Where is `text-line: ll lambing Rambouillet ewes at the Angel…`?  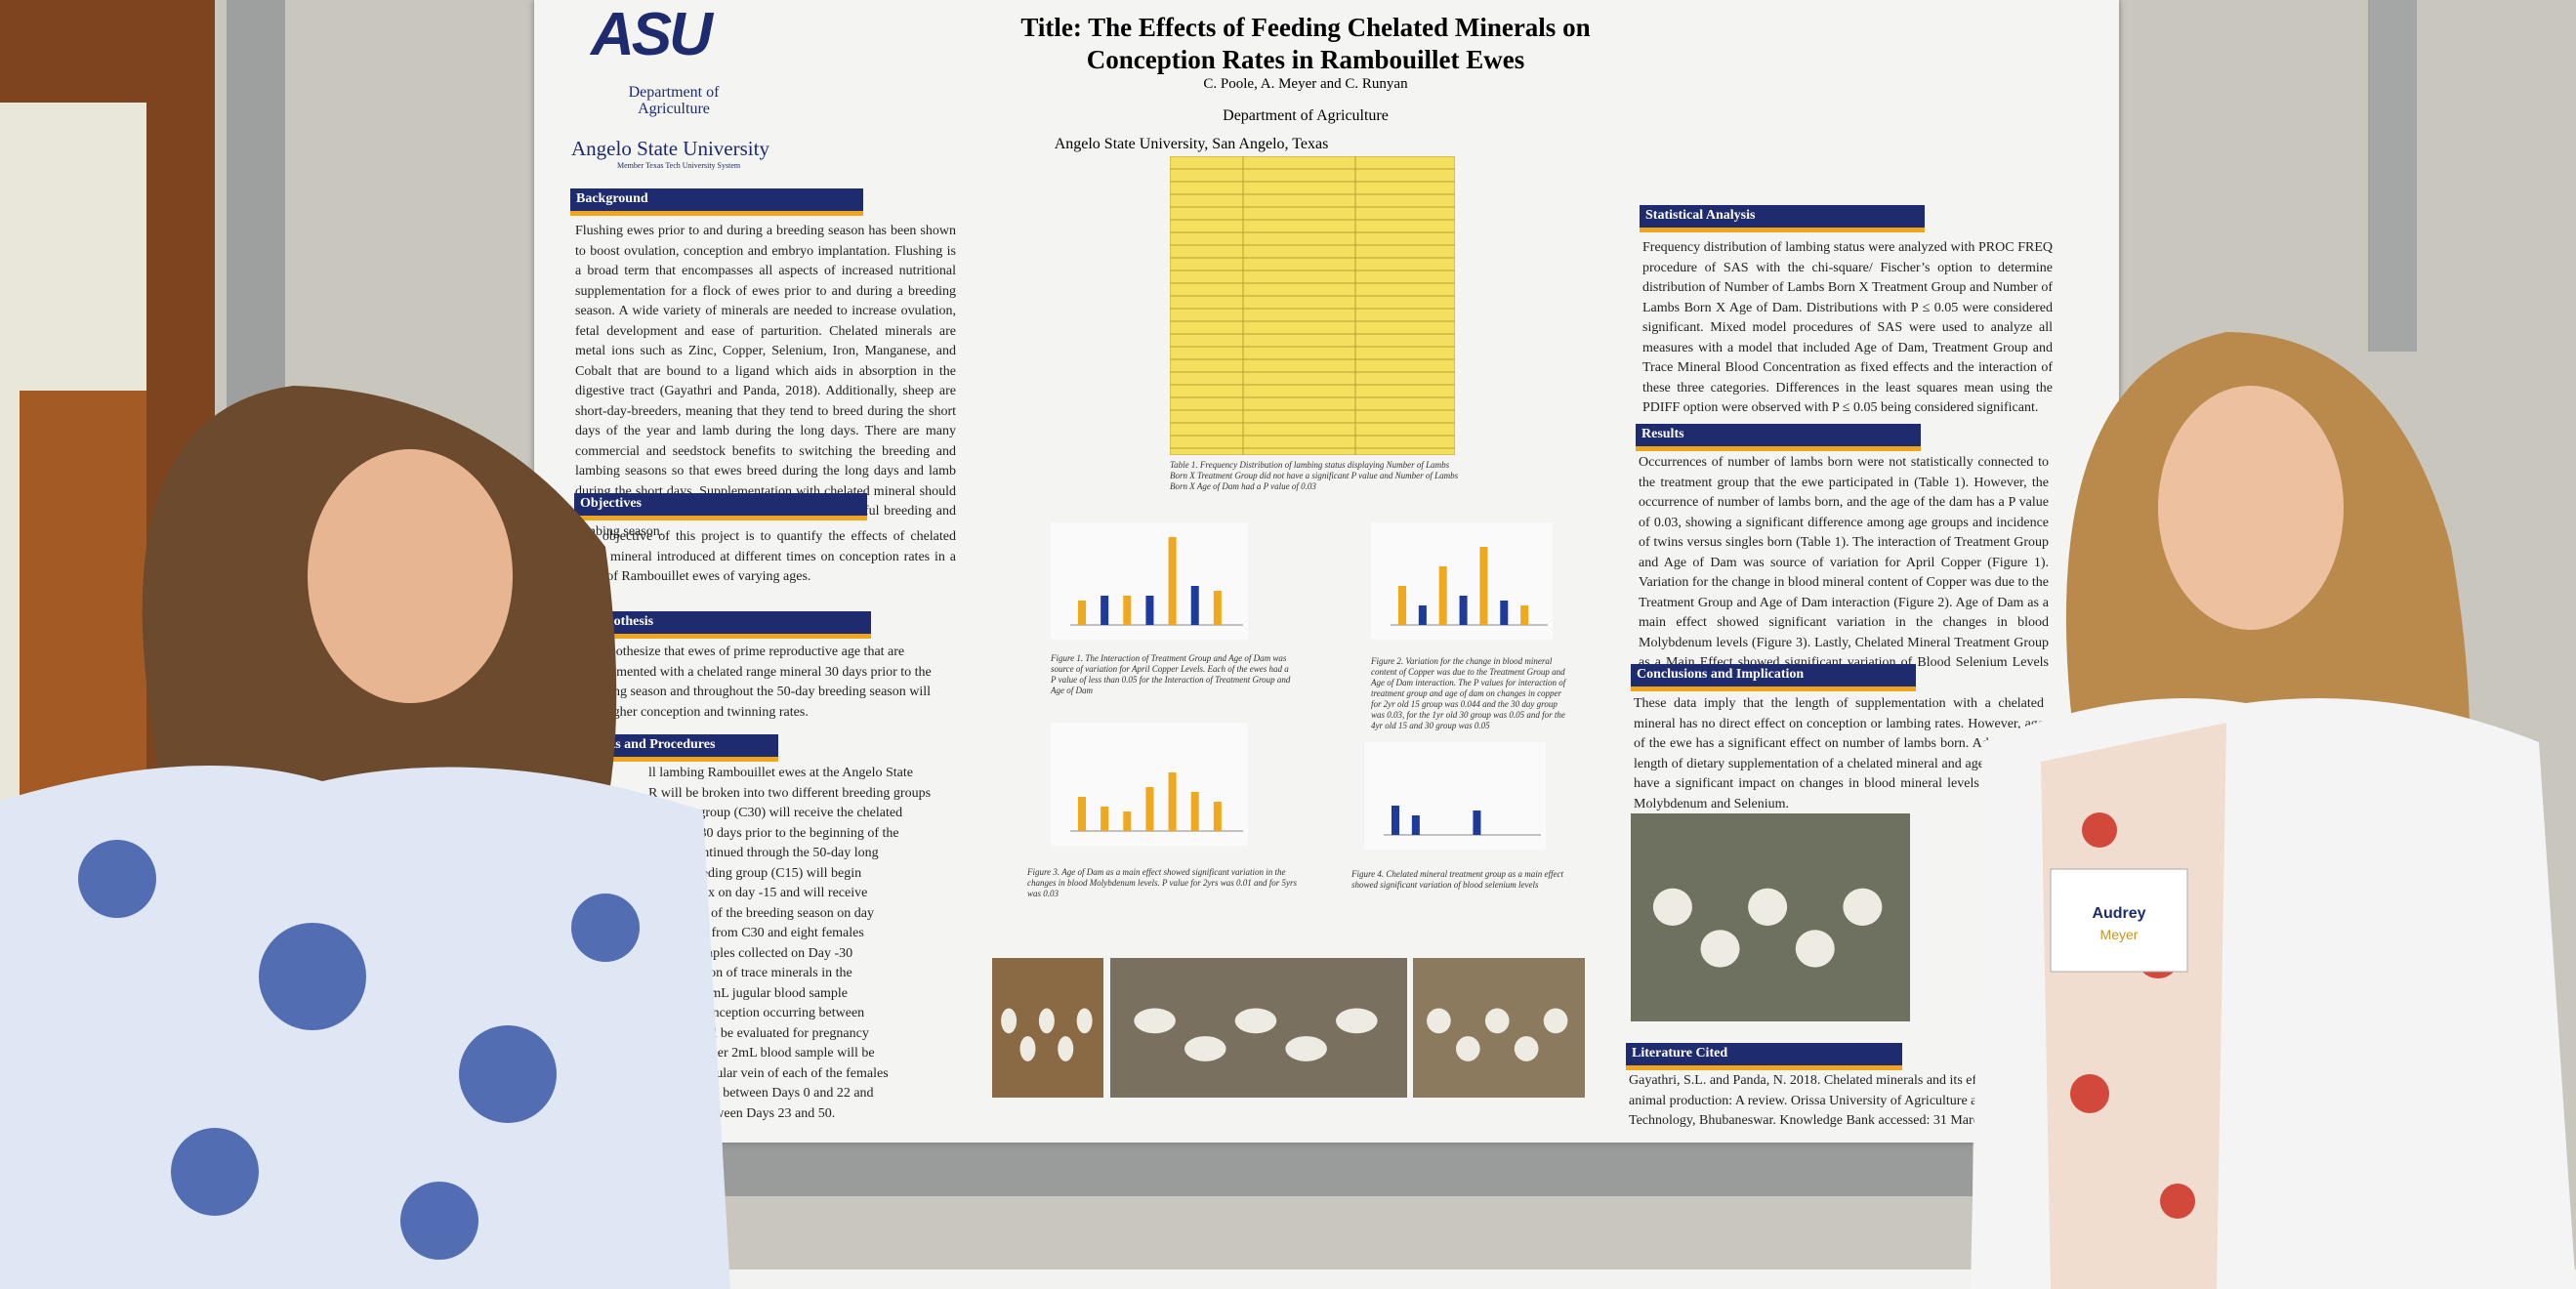 text-line: ll lambing Rambouillet ewes at the Angel… is located at coordinates (781, 773).